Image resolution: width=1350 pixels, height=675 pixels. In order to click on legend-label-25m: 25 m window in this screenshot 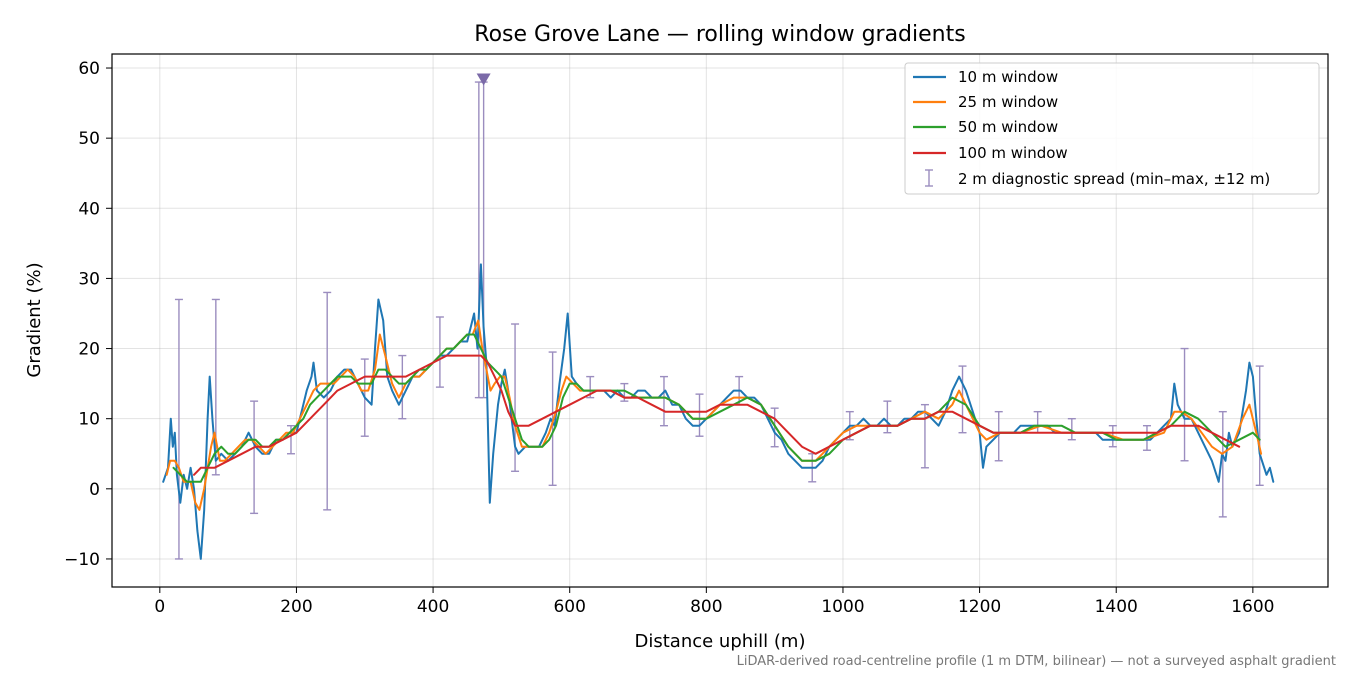, I will do `click(1008, 102)`.